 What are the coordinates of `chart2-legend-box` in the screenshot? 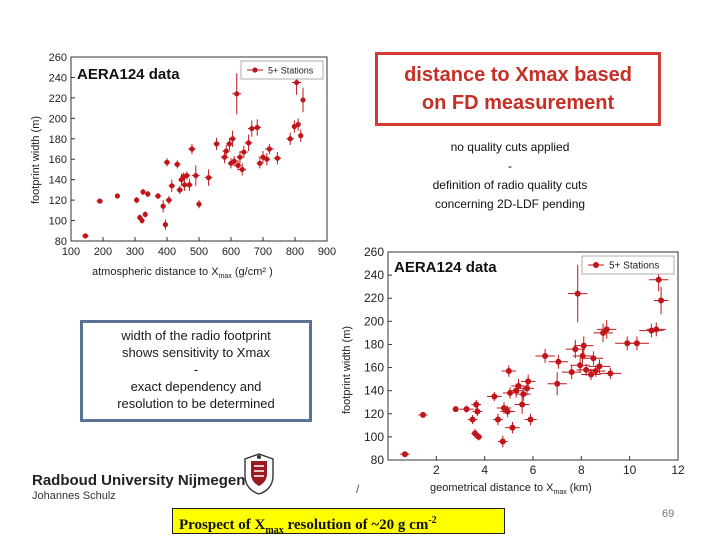 It's located at (628, 265).